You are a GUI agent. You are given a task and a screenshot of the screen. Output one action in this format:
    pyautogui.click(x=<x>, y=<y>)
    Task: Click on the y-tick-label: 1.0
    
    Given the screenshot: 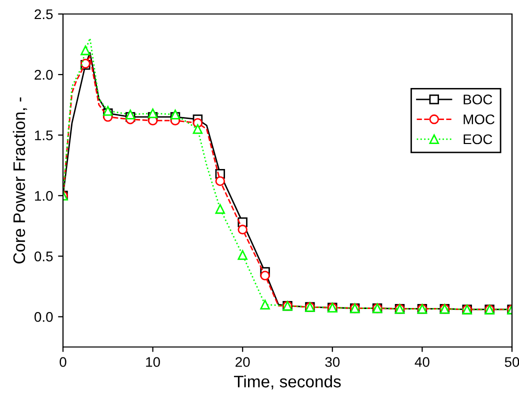 What is the action you would take?
    pyautogui.click(x=44, y=195)
    